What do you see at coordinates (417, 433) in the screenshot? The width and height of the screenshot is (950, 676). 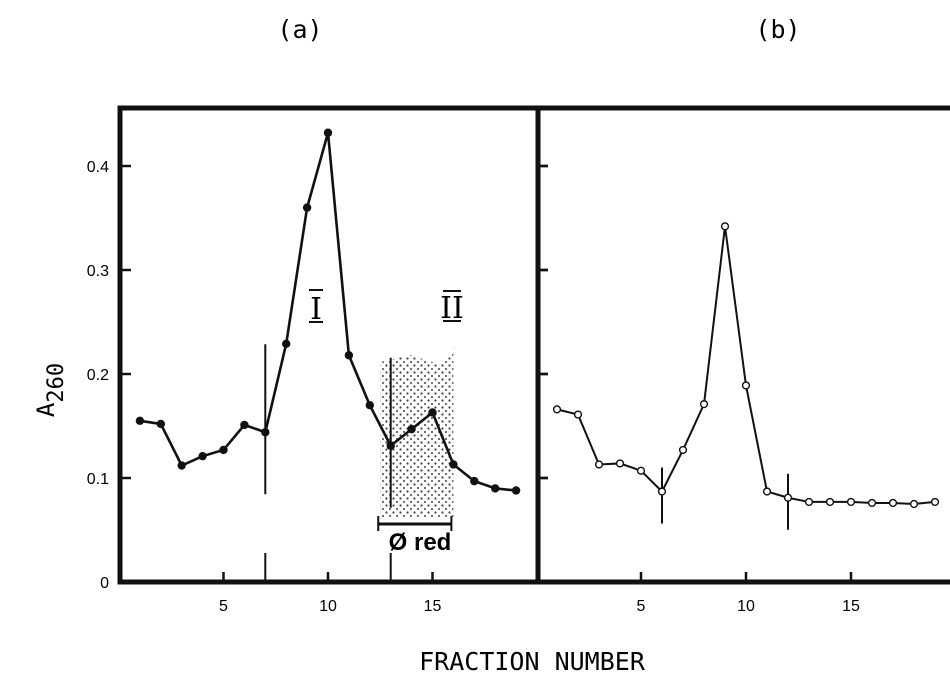 I see `shaded-region` at bounding box center [417, 433].